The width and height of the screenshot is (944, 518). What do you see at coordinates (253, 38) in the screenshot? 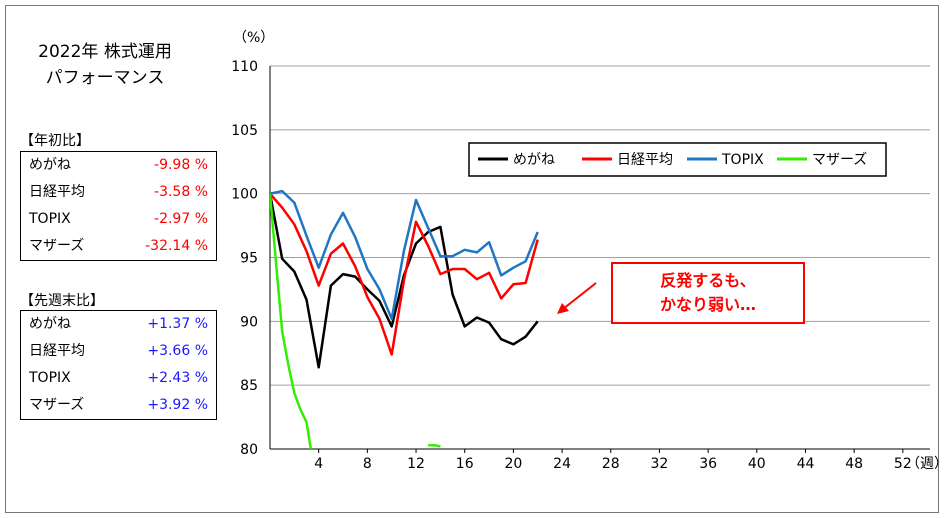
I see `y-axis-unit-label: （%）` at bounding box center [253, 38].